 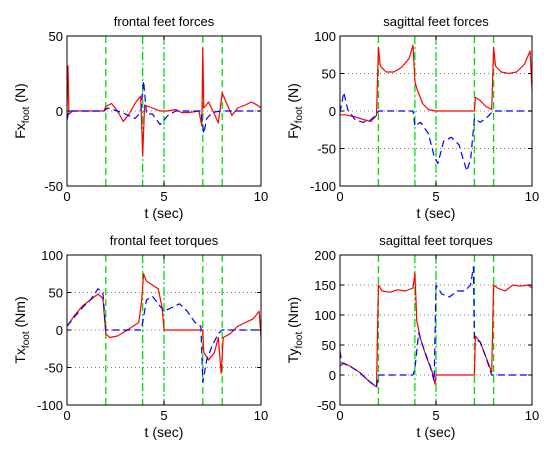 What do you see at coordinates (325, 285) in the screenshot?
I see `y-tick-label: 150` at bounding box center [325, 285].